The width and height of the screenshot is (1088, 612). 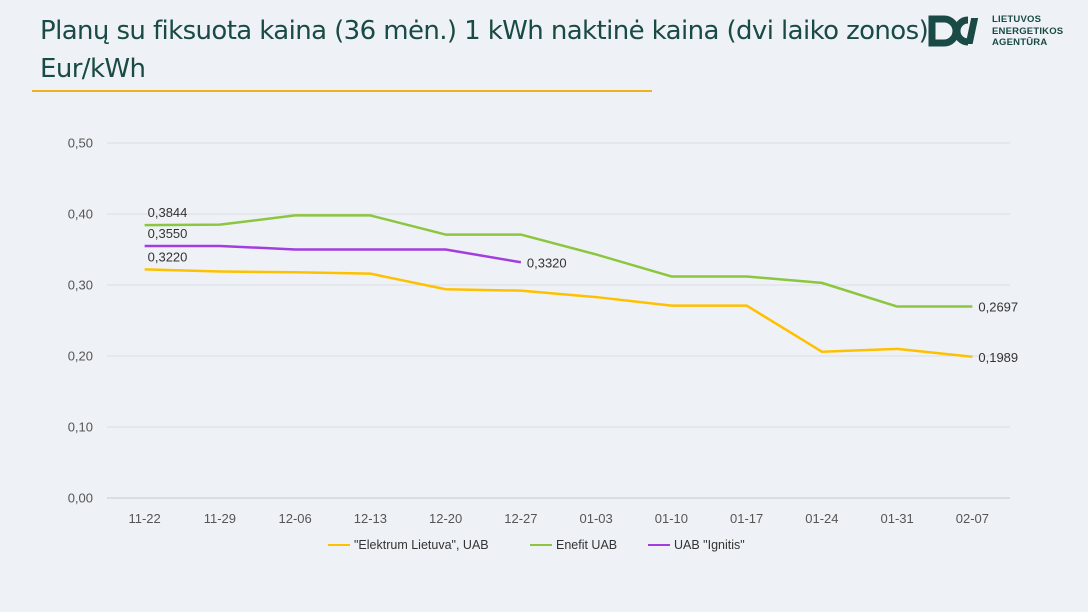 I want to click on x-tick-label: 12-27, so click(x=520, y=518).